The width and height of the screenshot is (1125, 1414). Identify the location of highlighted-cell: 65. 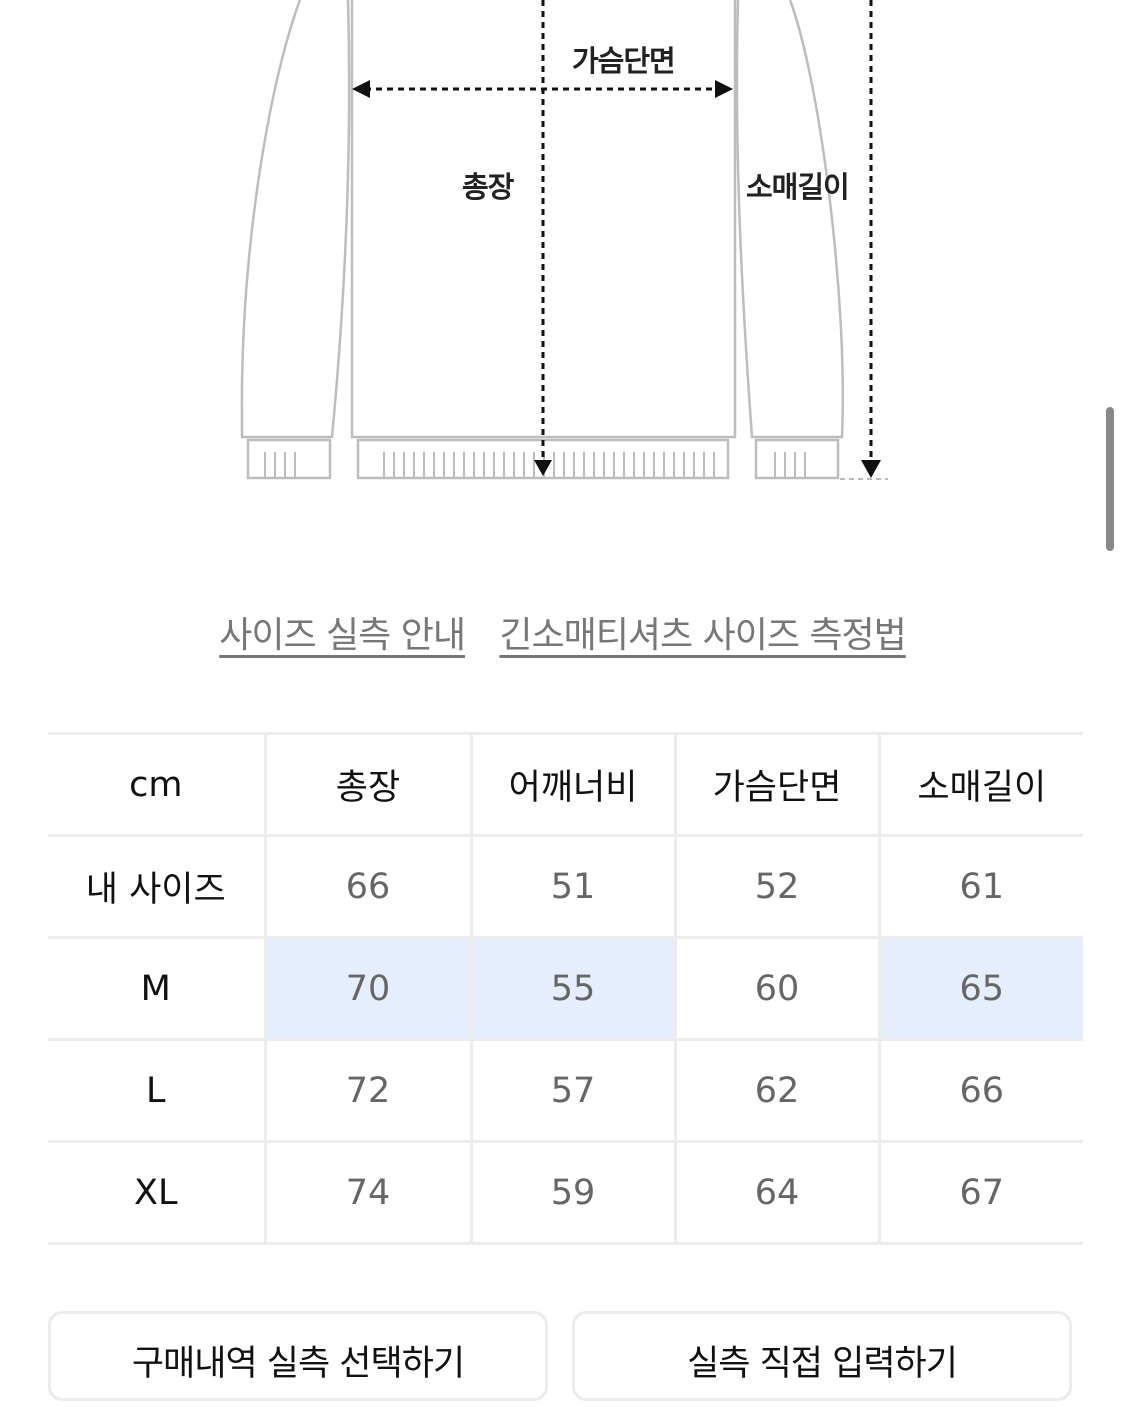
(980, 988).